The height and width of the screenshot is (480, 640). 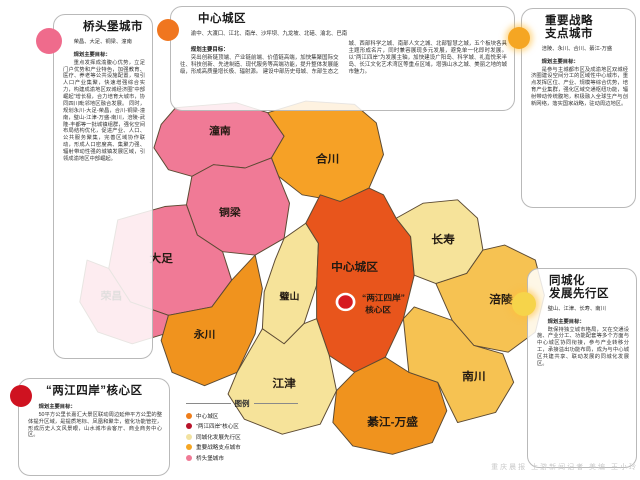 What do you see at coordinates (204, 334) in the screenshot?
I see `region-label-yongchuan: 永川` at bounding box center [204, 334].